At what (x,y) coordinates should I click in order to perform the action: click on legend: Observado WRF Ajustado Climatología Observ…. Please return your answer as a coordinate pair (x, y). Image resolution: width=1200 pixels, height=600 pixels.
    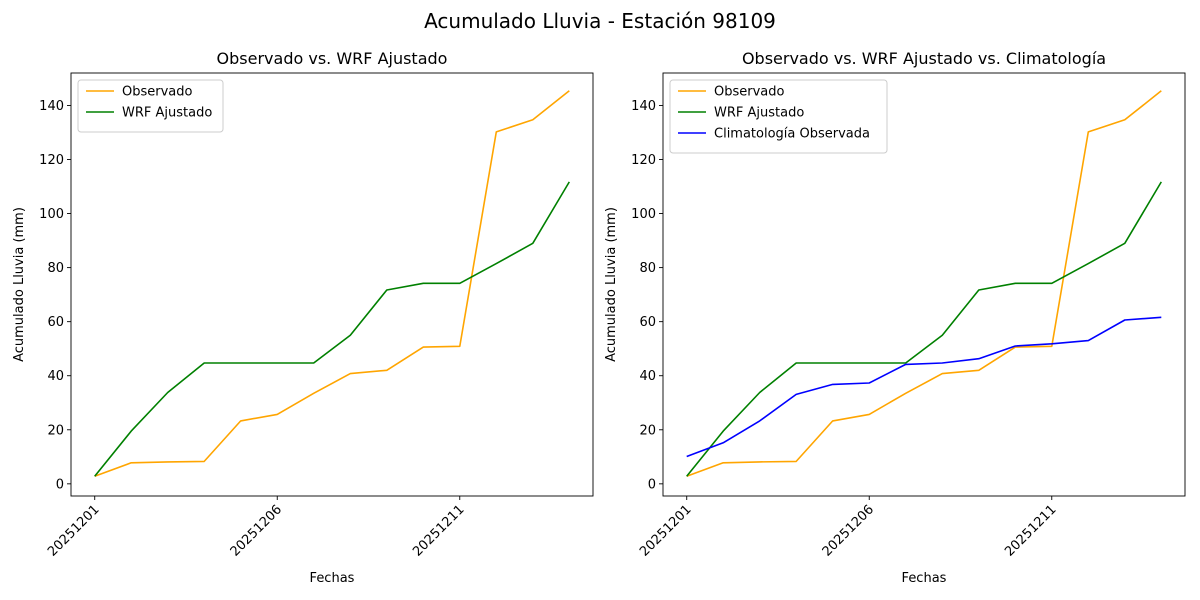
    Looking at the image, I should click on (778, 116).